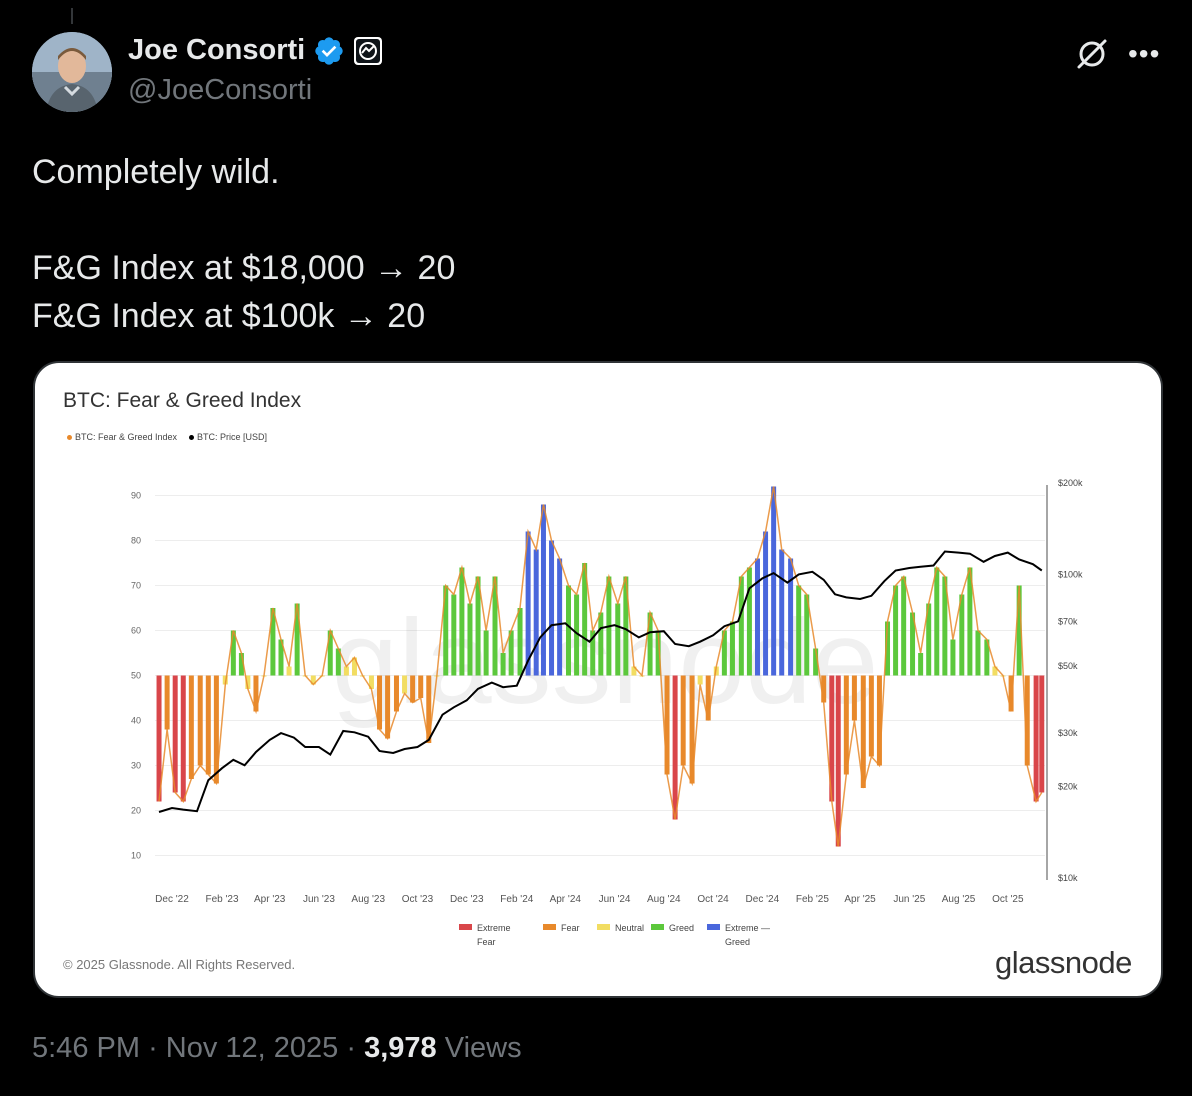 Image resolution: width=1192 pixels, height=1096 pixels. I want to click on series-legend: BTC: Fear & Greed Index BTC: Price [USD], so click(167, 437).